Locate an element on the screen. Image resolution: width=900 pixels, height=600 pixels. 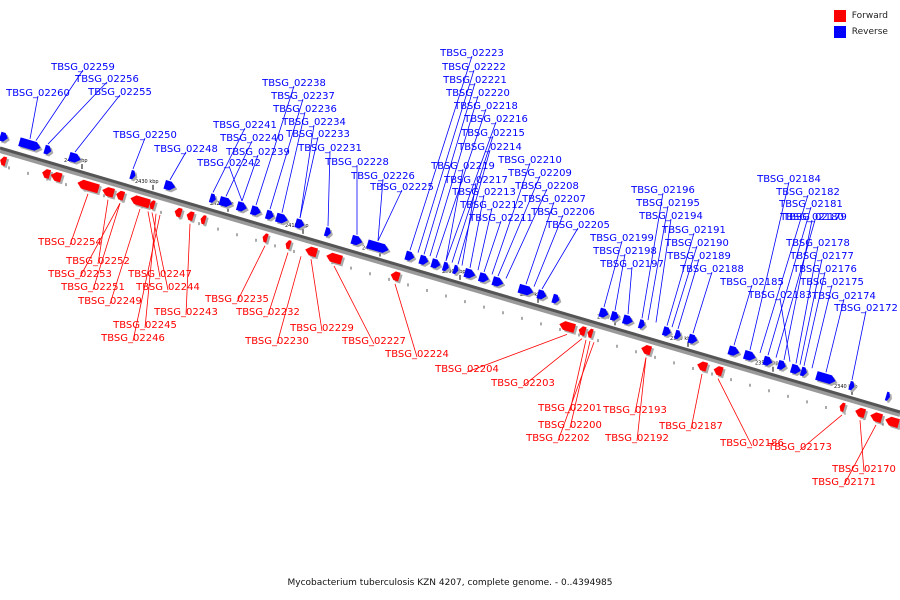
gene-label: TBSG_02183 is located at coordinates (779, 295).